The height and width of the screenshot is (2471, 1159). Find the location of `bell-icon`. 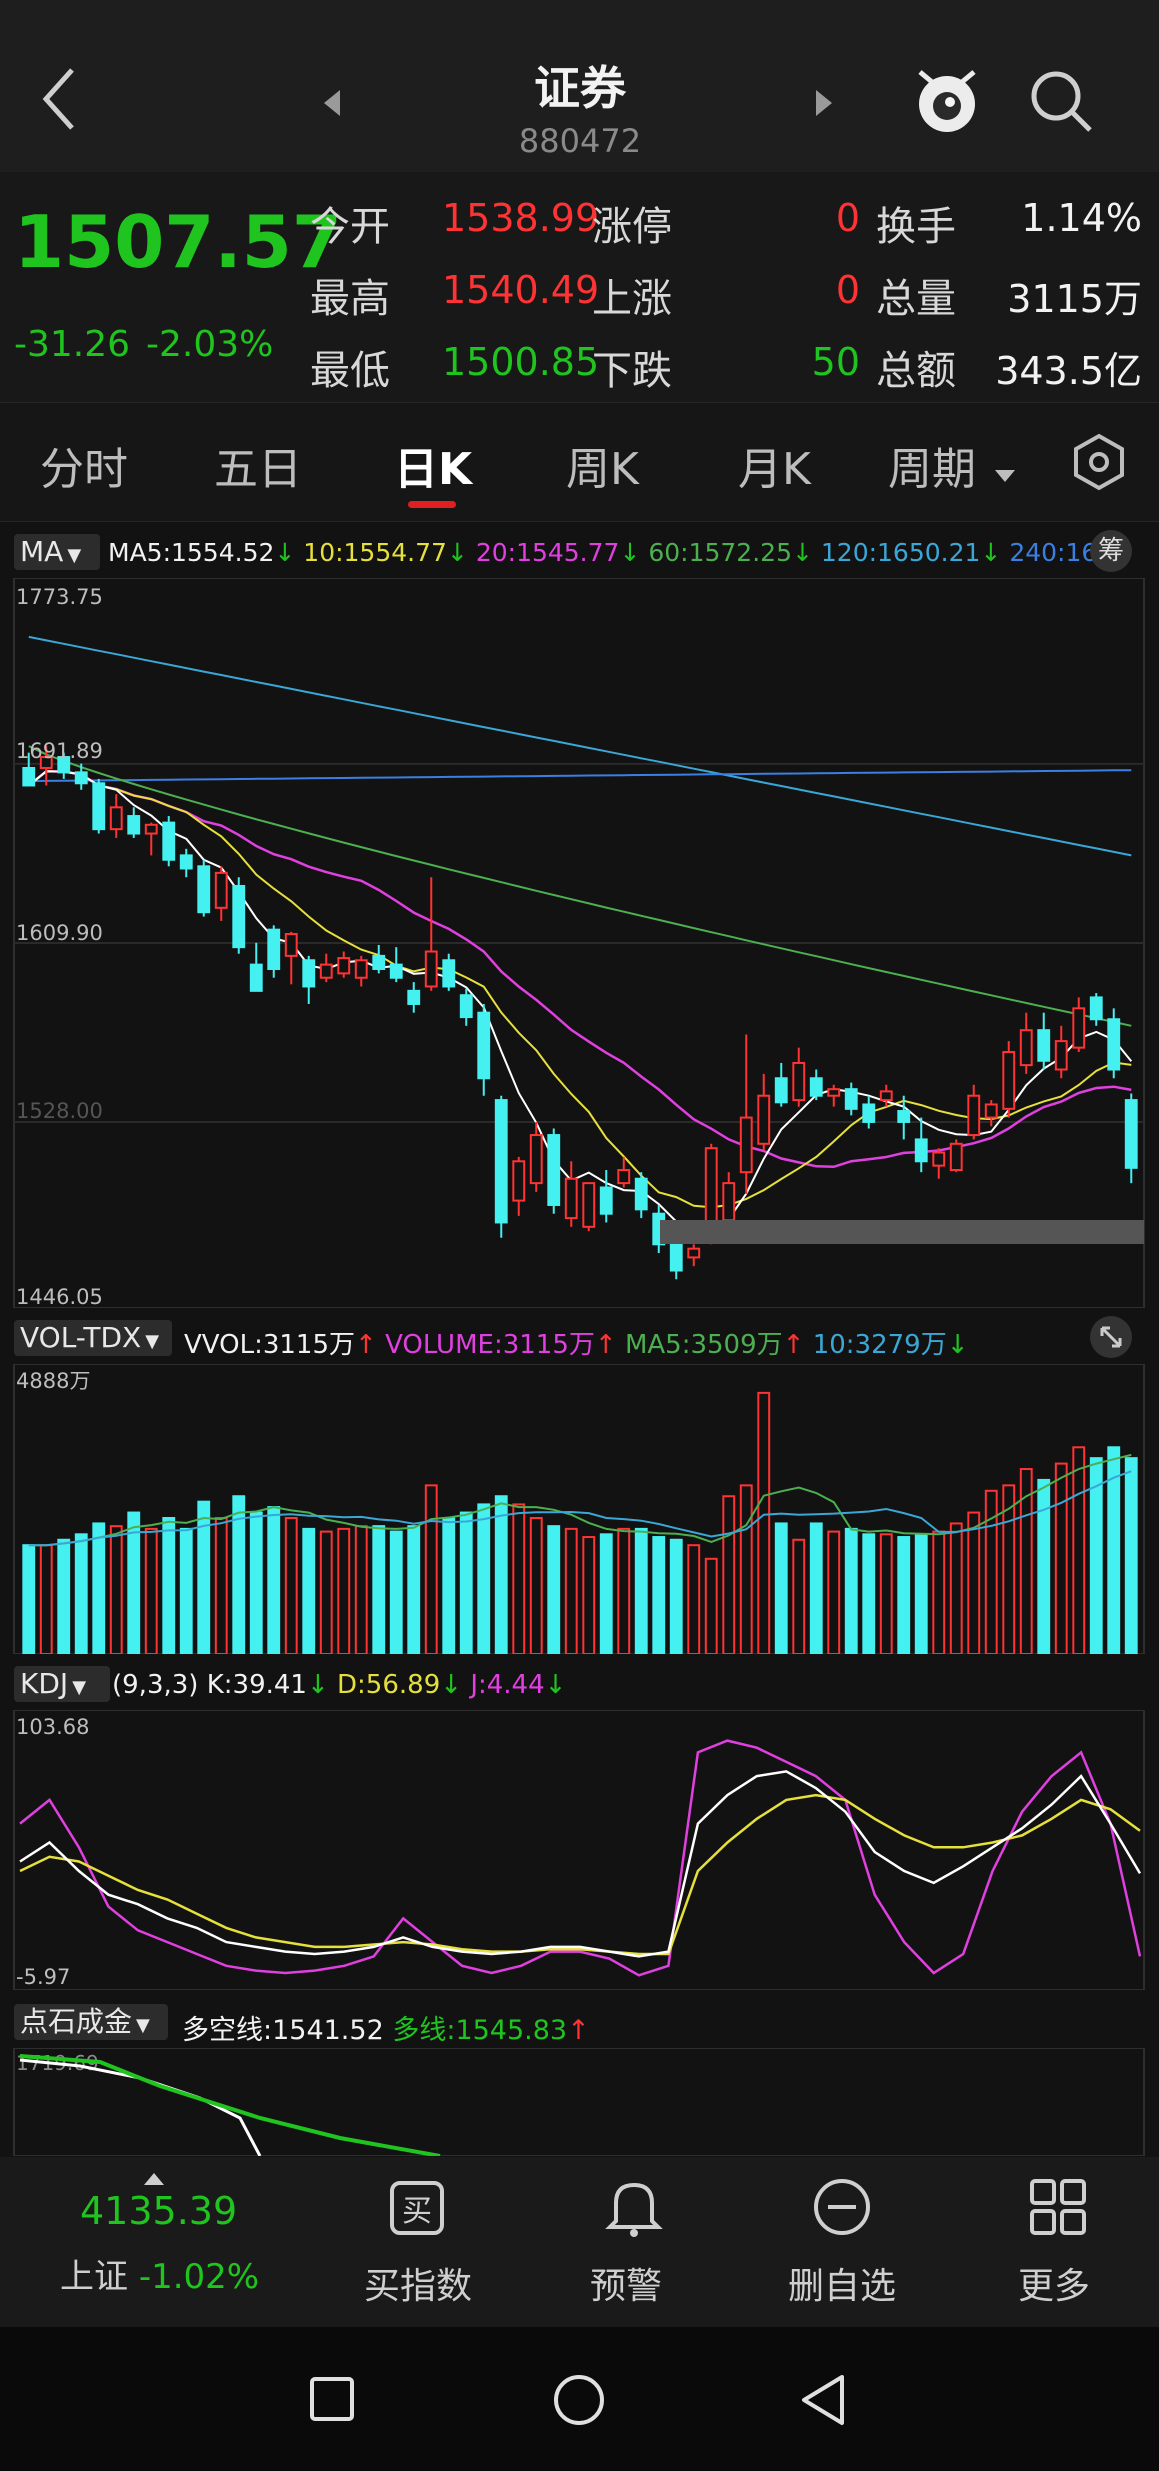

bell-icon is located at coordinates (634, 2209).